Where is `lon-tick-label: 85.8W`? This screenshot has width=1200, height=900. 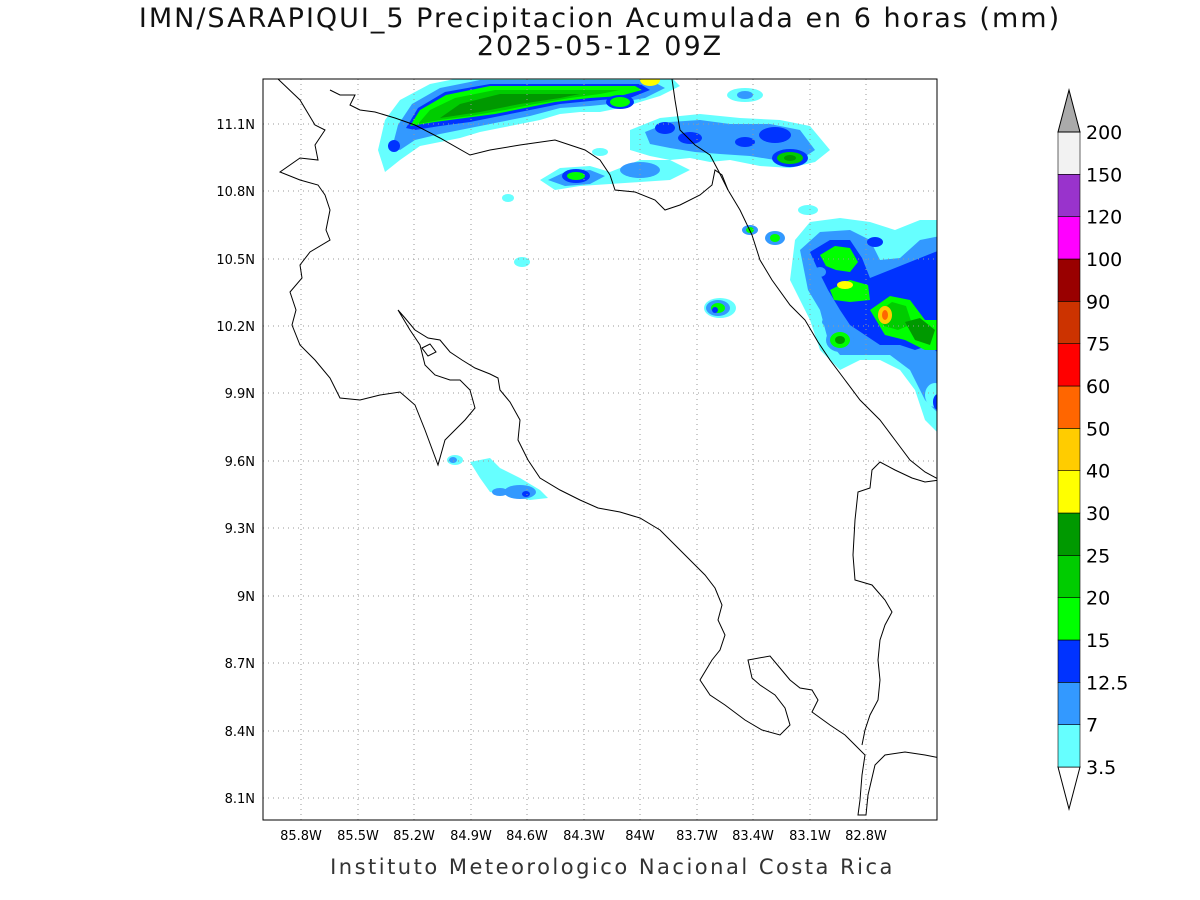
lon-tick-label: 85.8W is located at coordinates (301, 836).